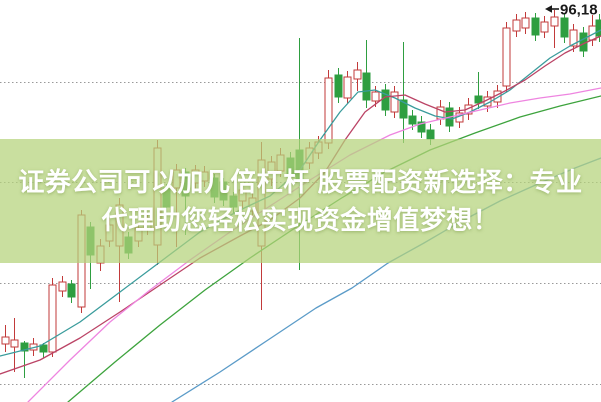  Describe the element at coordinates (548, 9) in the screenshot. I see `annotation-arrow-icon` at that location.